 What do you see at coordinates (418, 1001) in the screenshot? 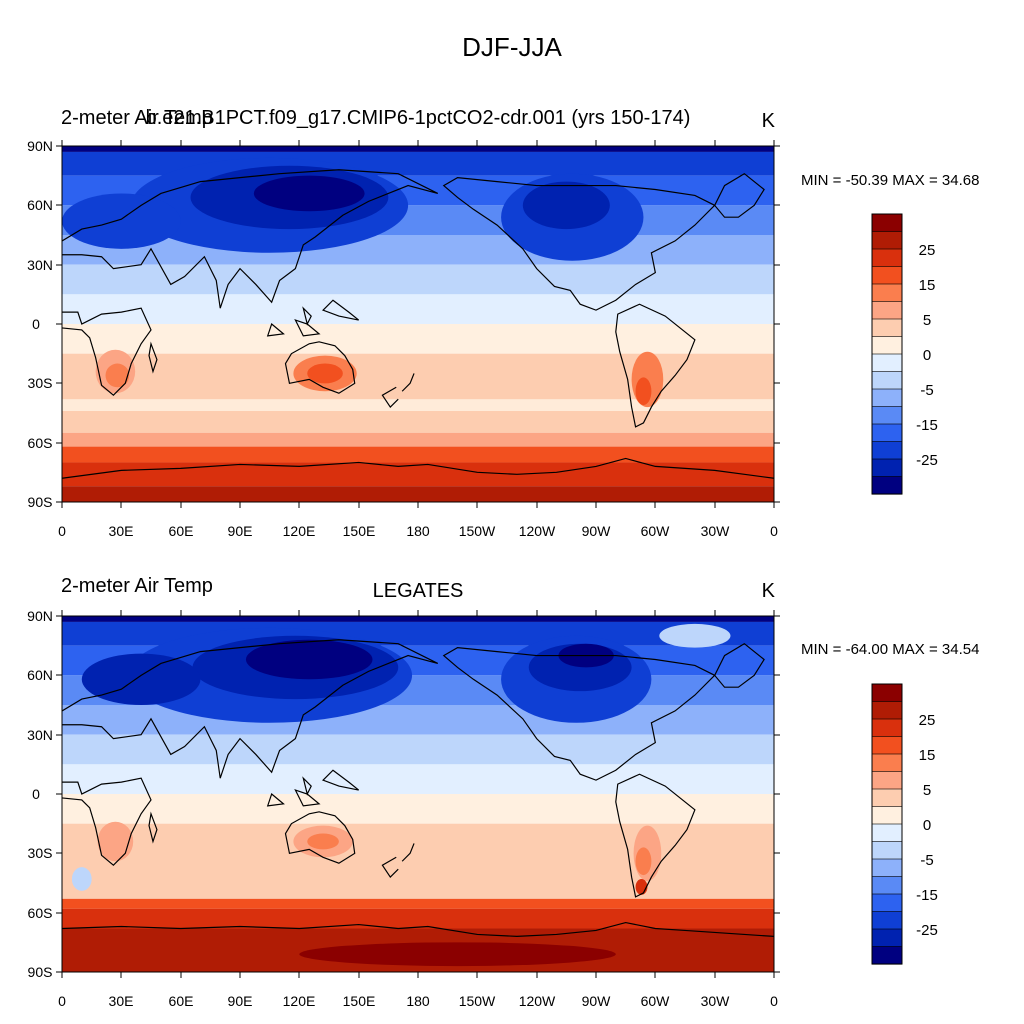
I see `panel-2-lon-label: 180` at bounding box center [418, 1001].